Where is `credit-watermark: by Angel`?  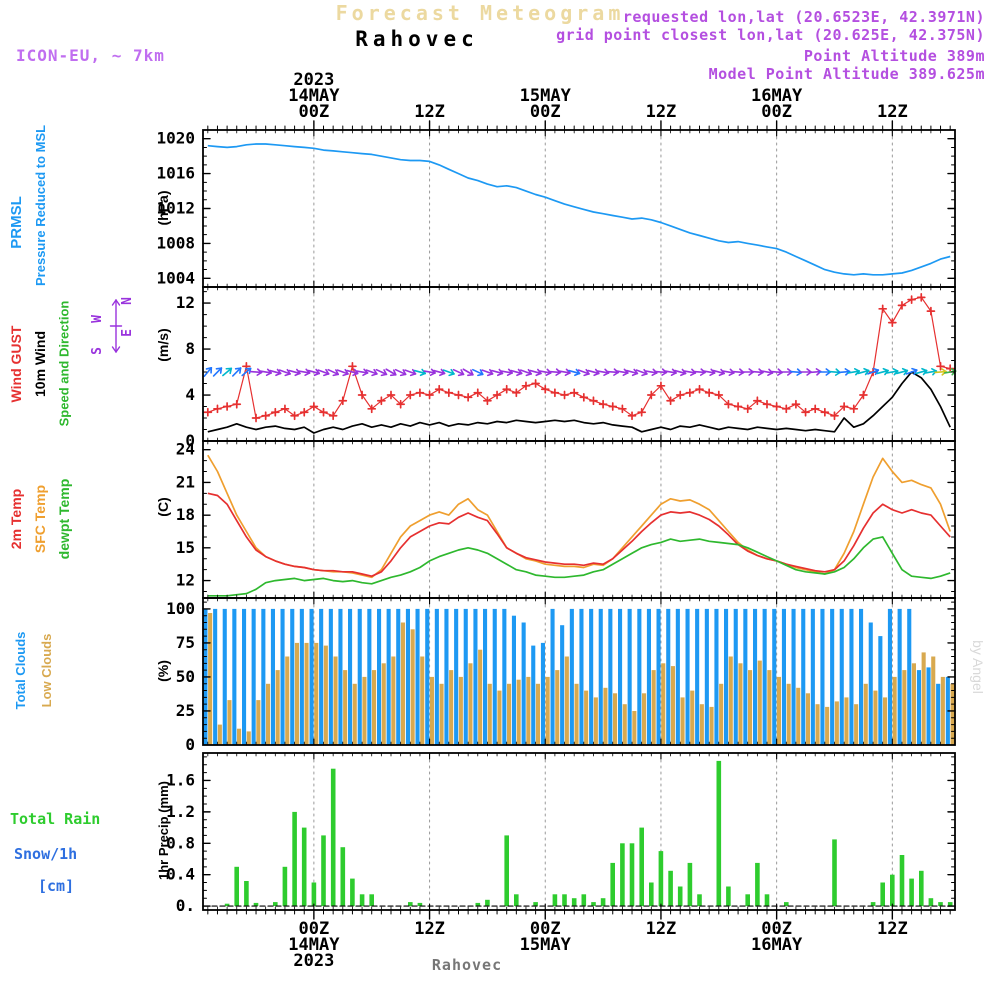
credit-watermark: by Angel is located at coordinates (978, 667).